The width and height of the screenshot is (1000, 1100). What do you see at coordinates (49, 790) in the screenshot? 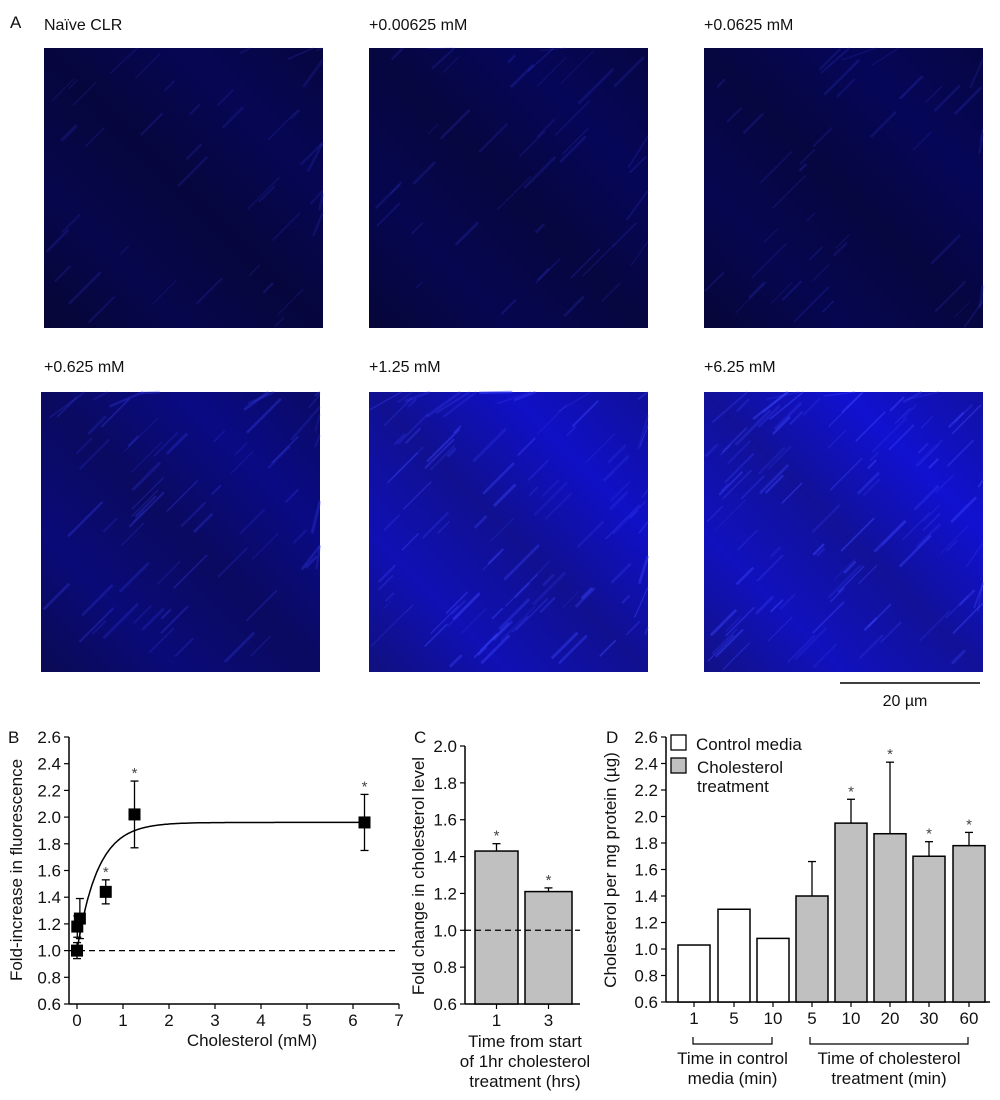
I see `y-tick-label: 2.2` at bounding box center [49, 790].